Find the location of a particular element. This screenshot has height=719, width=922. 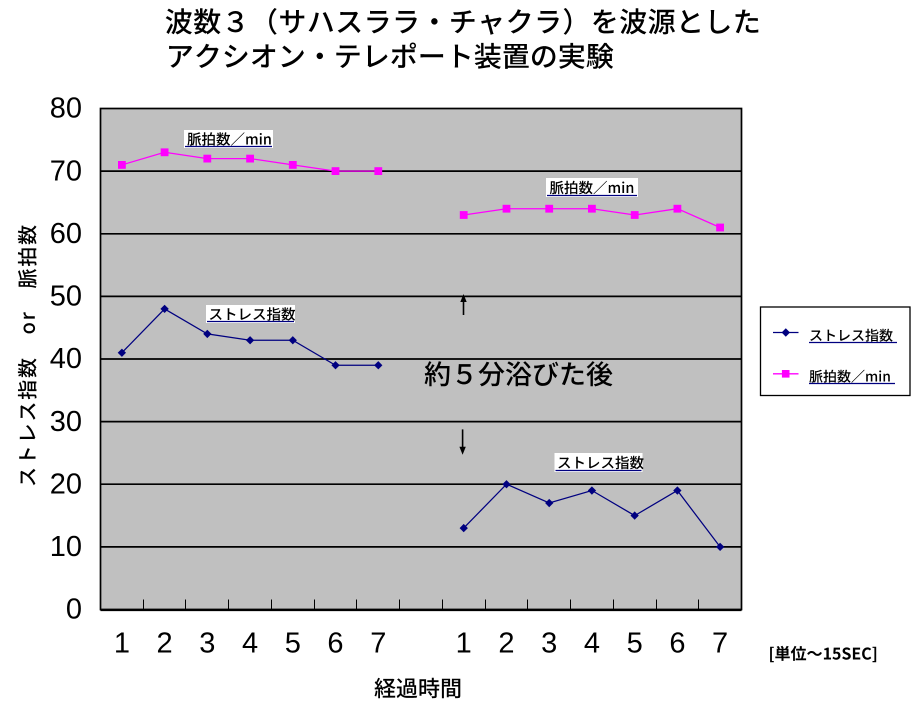

svg-text: 10 is located at coordinates (66, 547).